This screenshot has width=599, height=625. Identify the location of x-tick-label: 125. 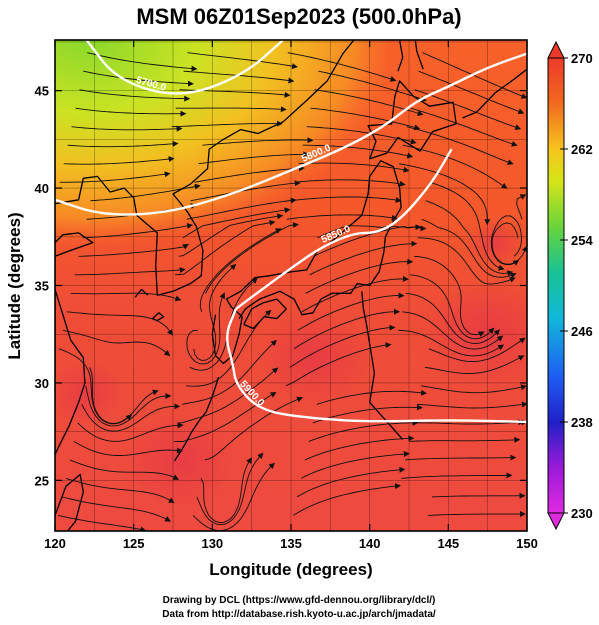
(134, 543).